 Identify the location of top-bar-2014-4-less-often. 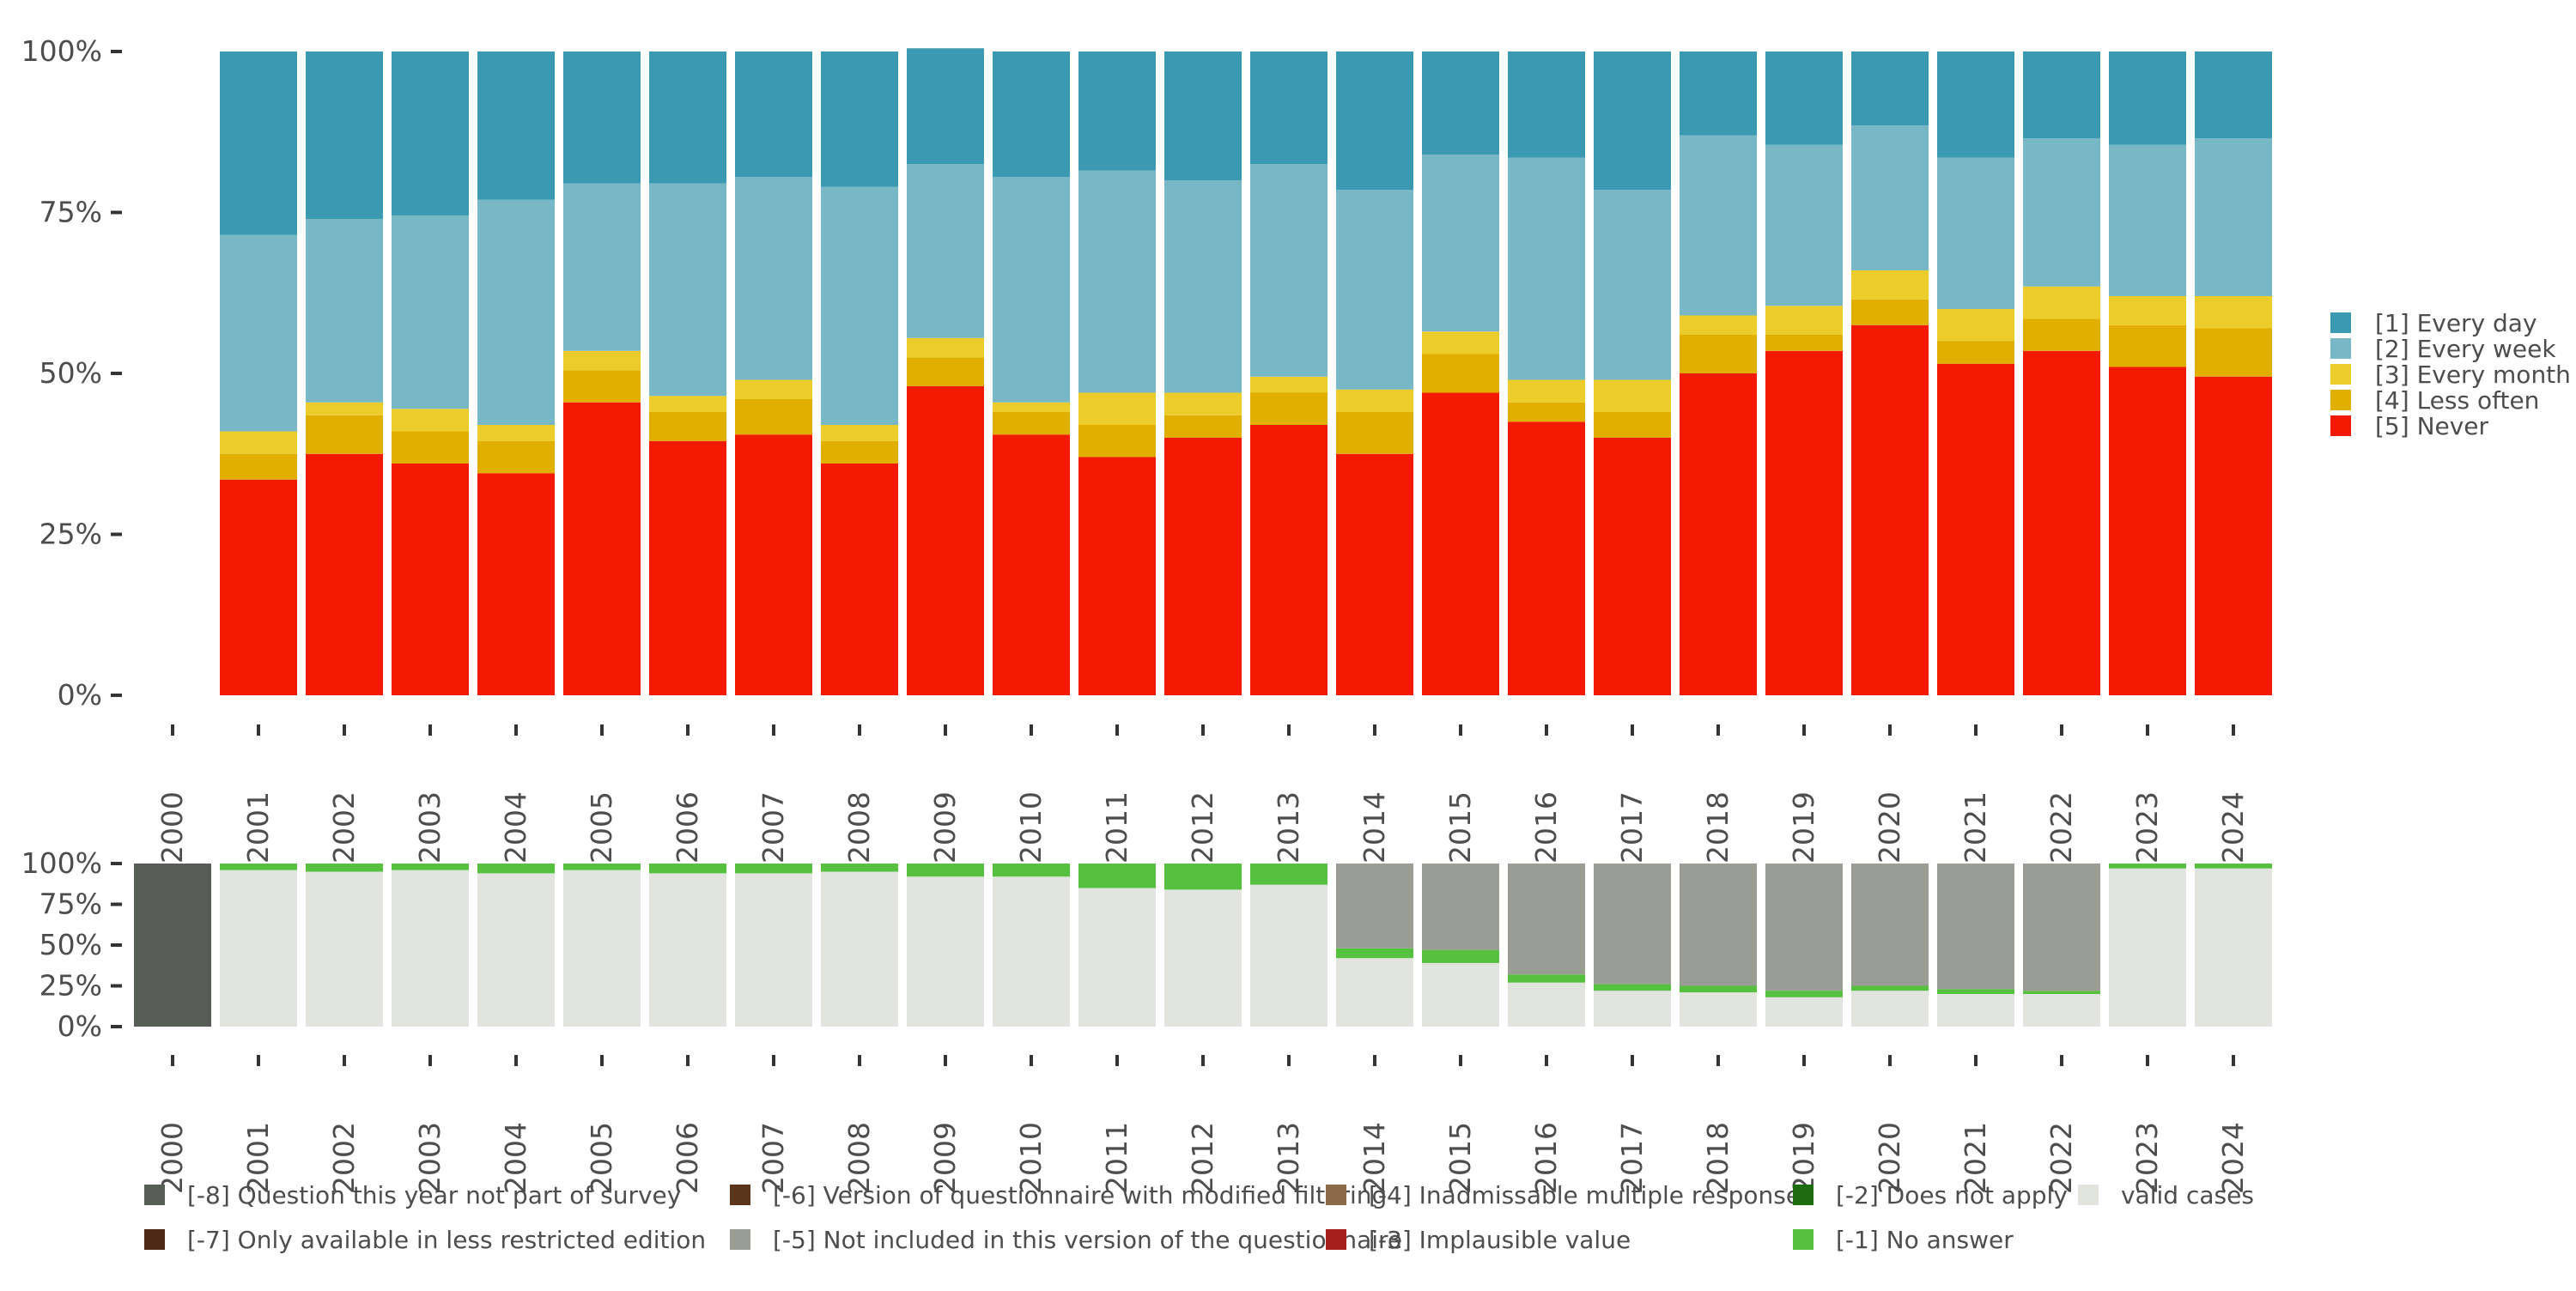
(1374, 433).